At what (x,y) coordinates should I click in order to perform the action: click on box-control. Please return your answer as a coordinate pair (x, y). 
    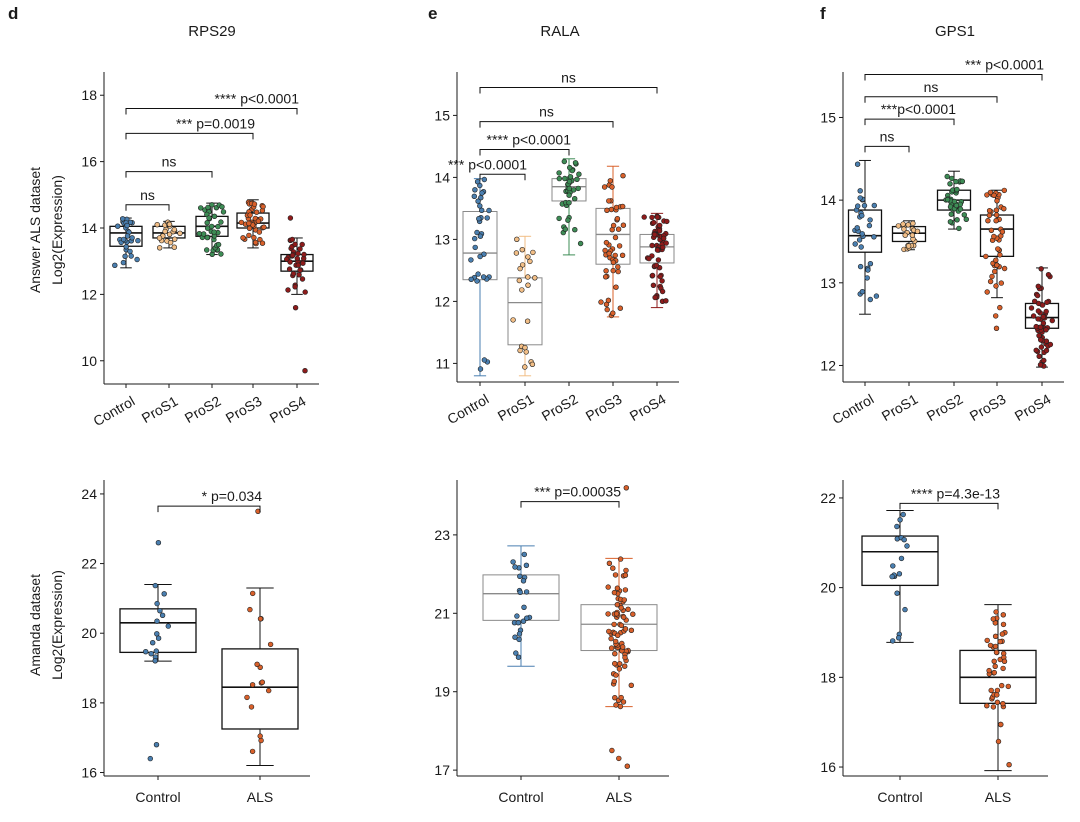
    Looking at the image, I should click on (900, 561).